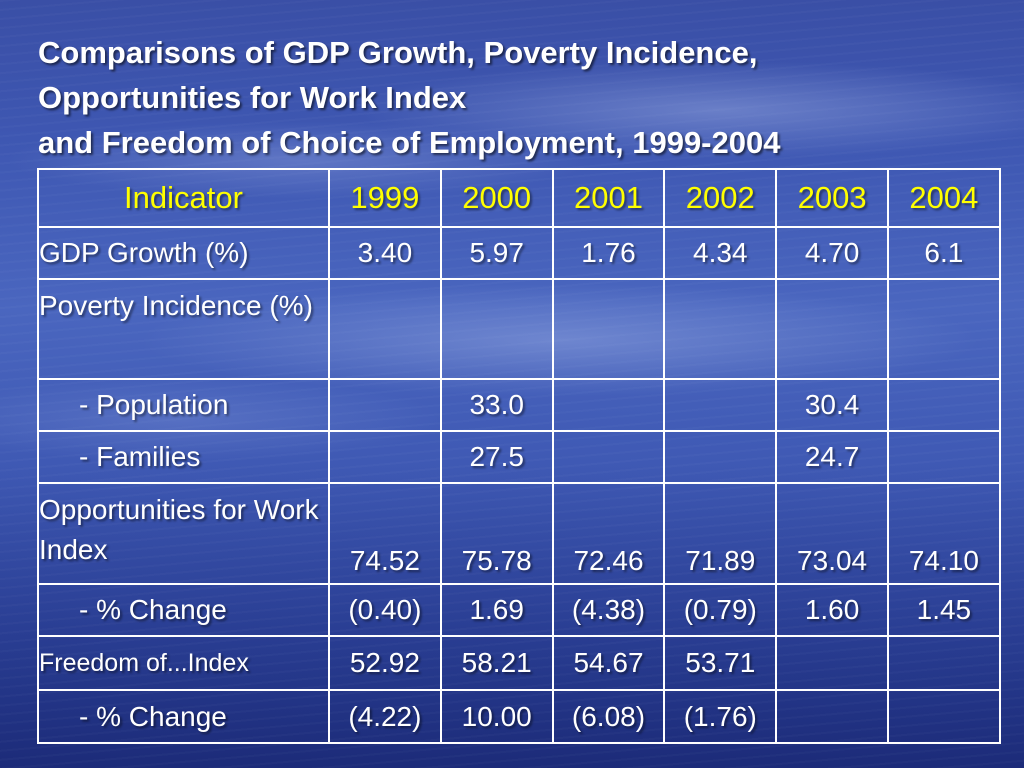 Image resolution: width=1024 pixels, height=768 pixels. I want to click on table-cell: 1.45, so click(943, 610).